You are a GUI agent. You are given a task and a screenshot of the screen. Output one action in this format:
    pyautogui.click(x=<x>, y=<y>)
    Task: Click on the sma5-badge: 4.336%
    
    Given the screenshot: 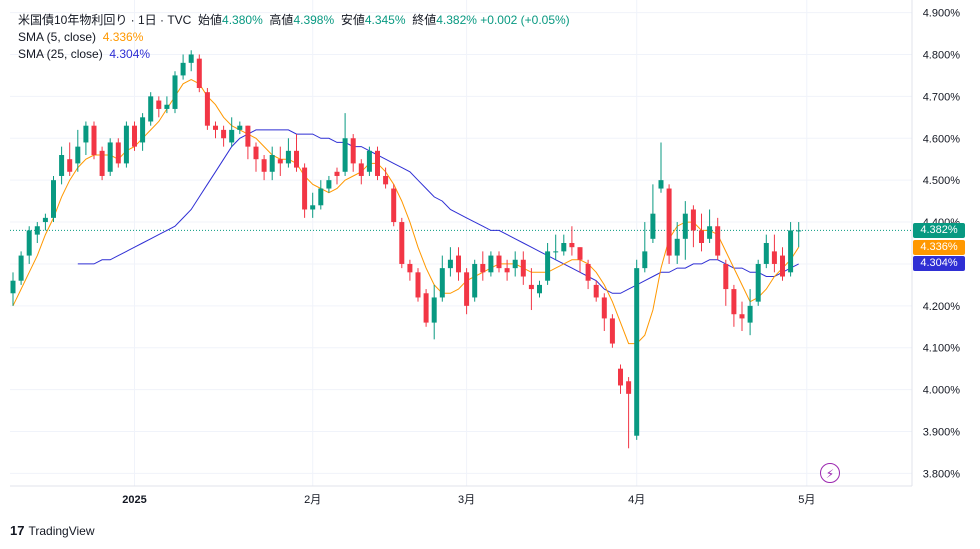 What is the action you would take?
    pyautogui.click(x=939, y=247)
    